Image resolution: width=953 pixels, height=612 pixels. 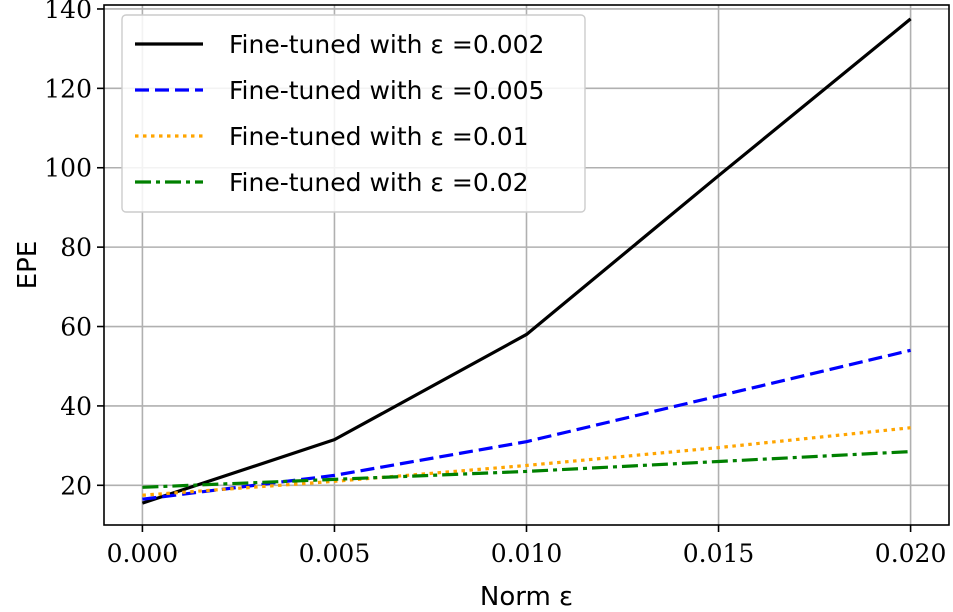 I want to click on y-tick-label: 40, so click(x=76, y=406).